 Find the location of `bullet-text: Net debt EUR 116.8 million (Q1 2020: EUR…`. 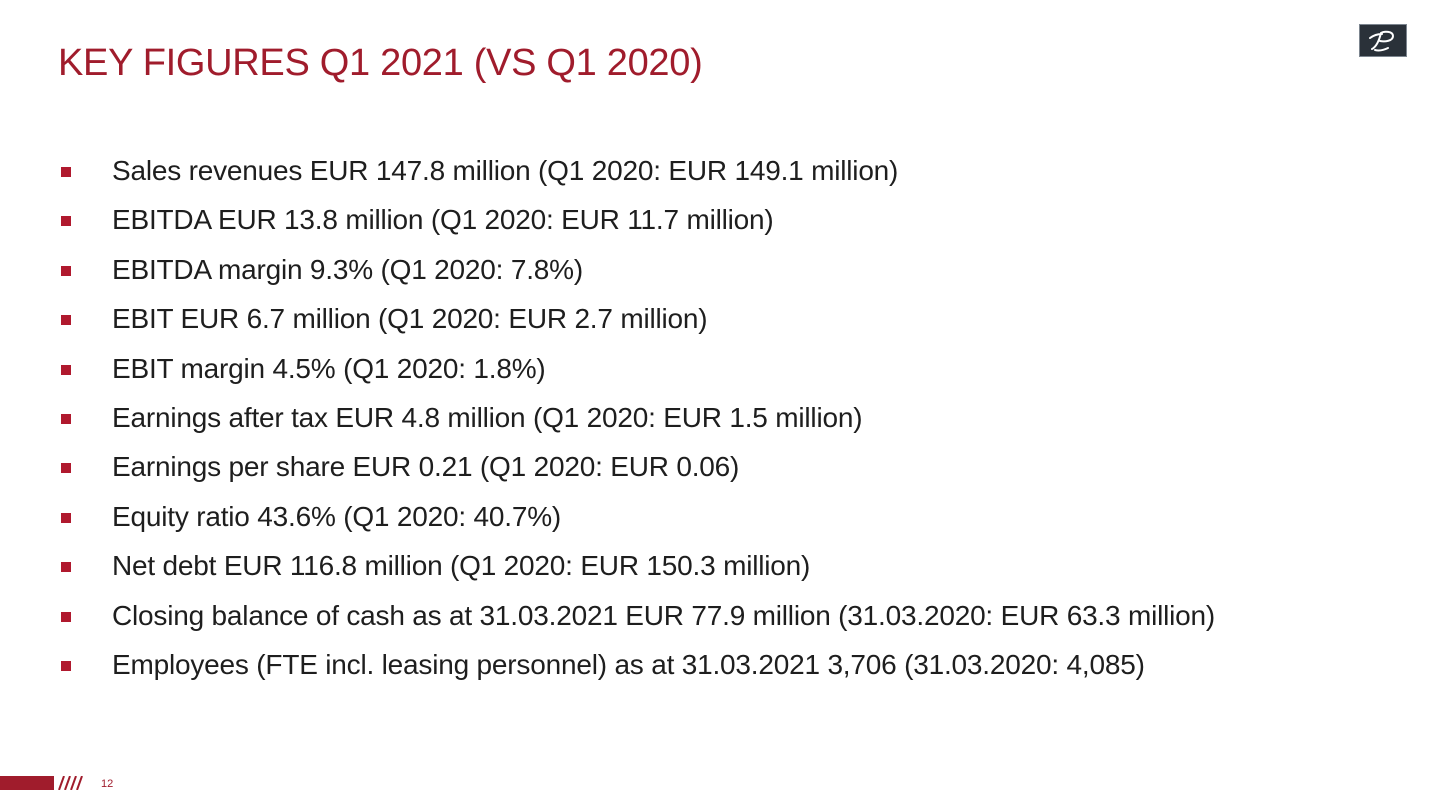

bullet-text: Net debt EUR 116.8 million (Q1 2020: EUR… is located at coordinates (461, 566).